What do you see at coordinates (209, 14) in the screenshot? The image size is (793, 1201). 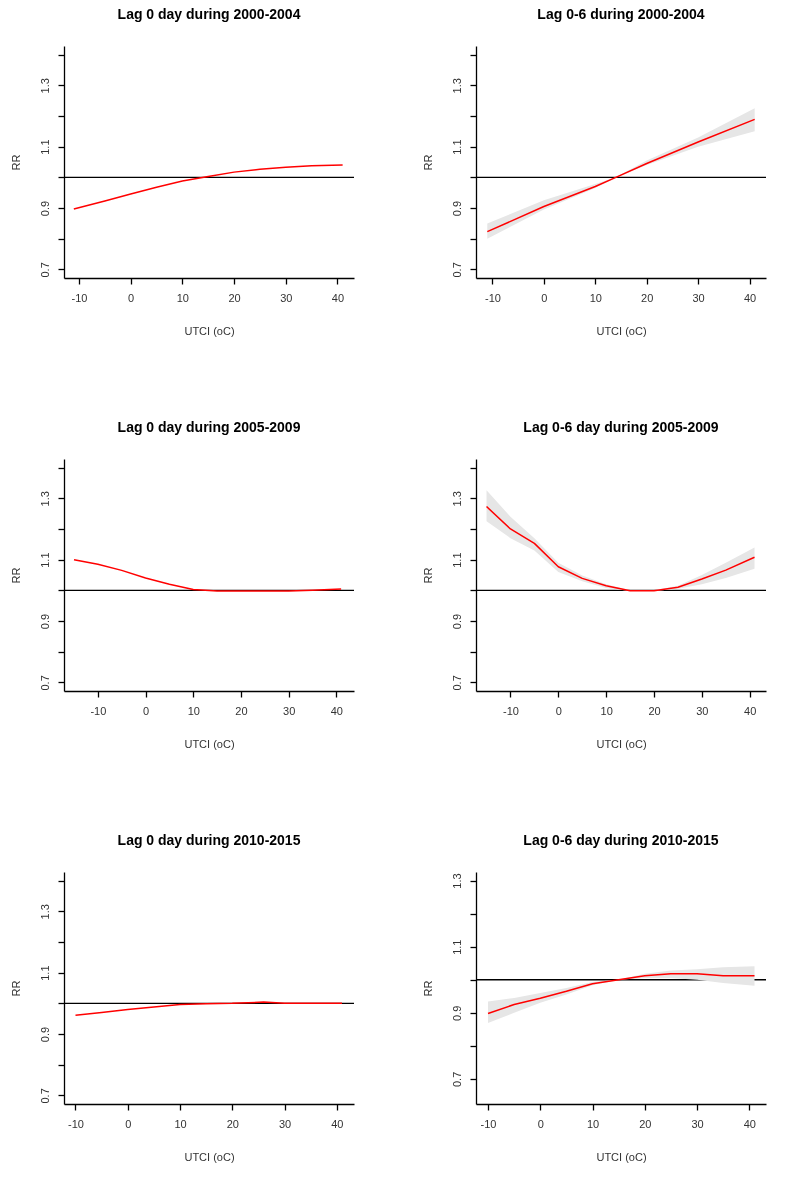 I see `chart-title: Lag 0 day during 2000-2004` at bounding box center [209, 14].